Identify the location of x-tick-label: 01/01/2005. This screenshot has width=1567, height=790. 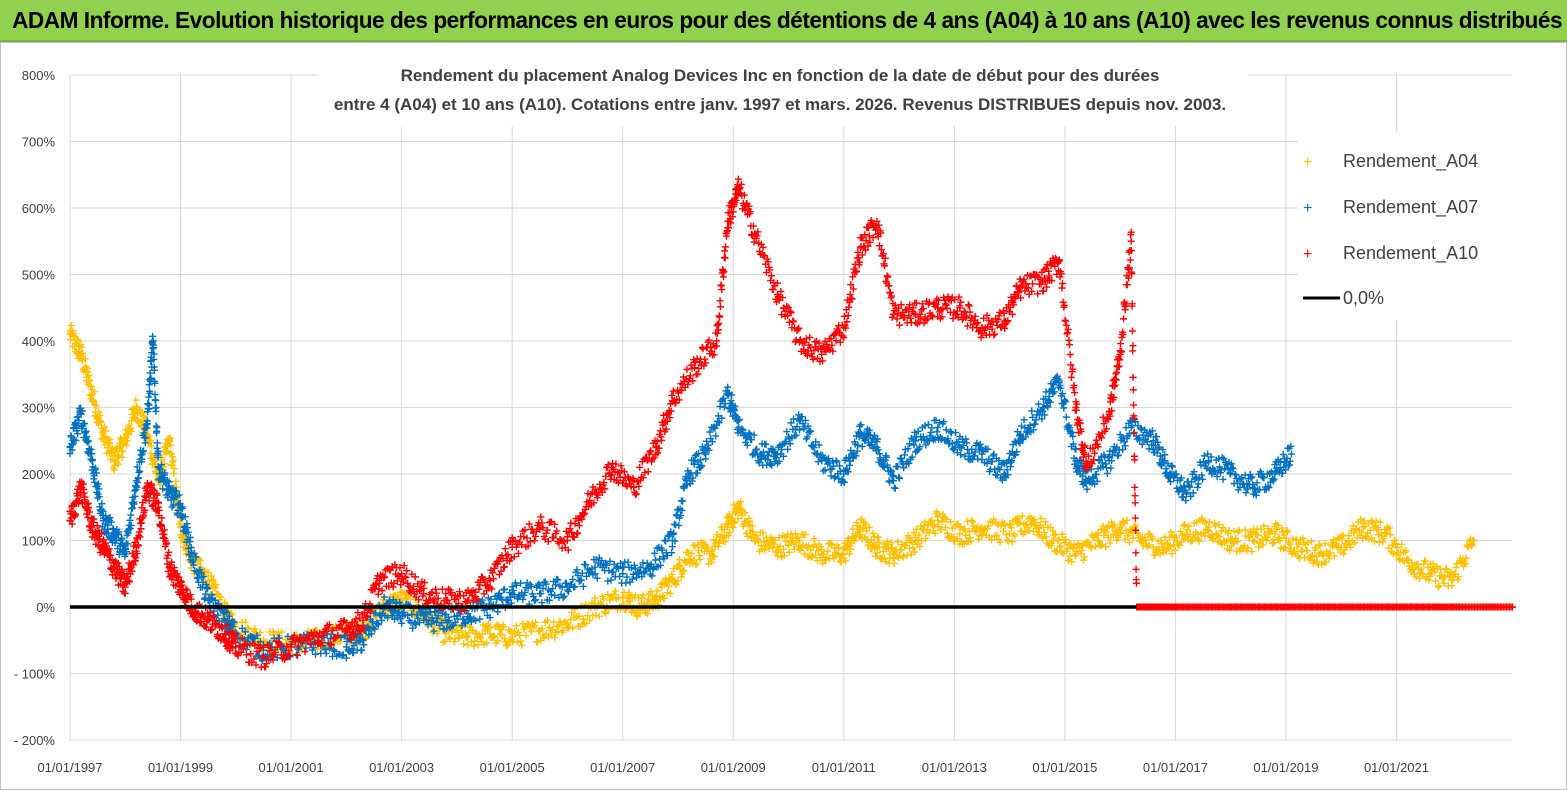
(512, 767).